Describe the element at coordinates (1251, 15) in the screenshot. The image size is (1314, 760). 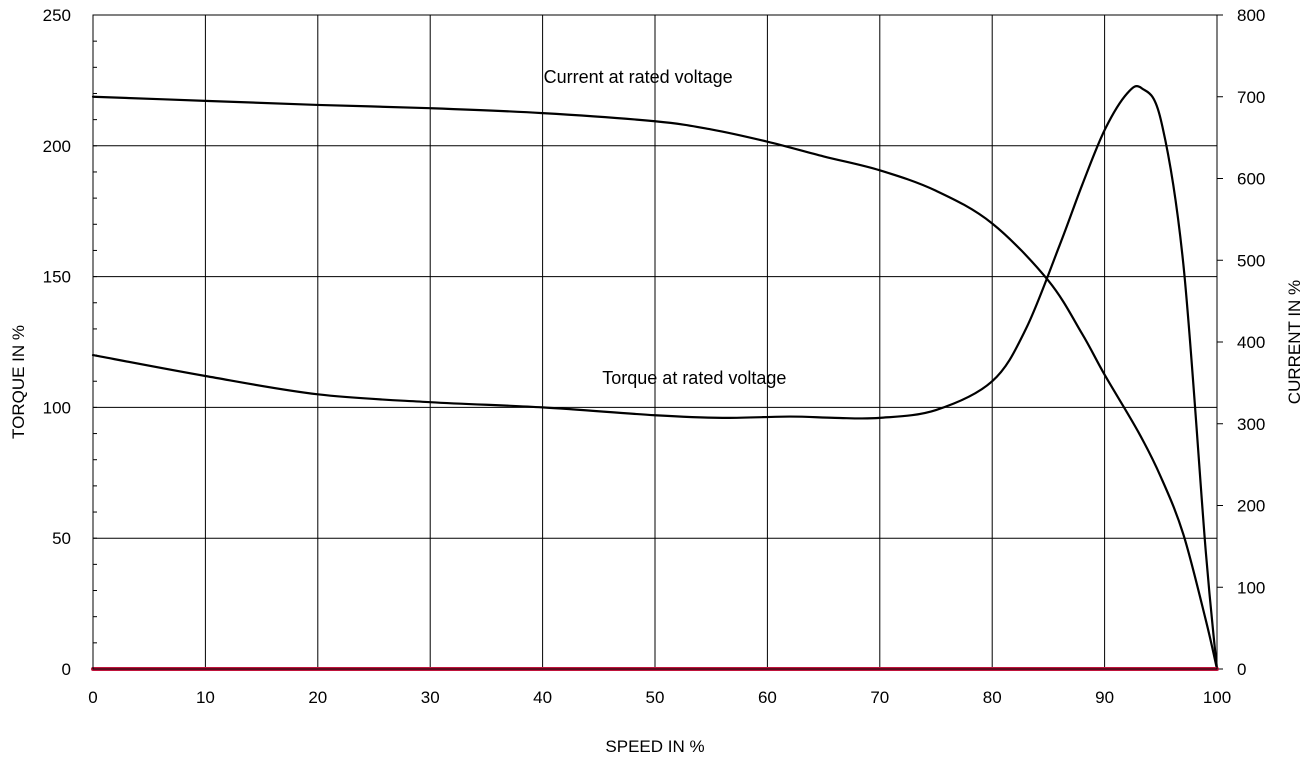
I see `y-tick-label-right: 800` at that location.